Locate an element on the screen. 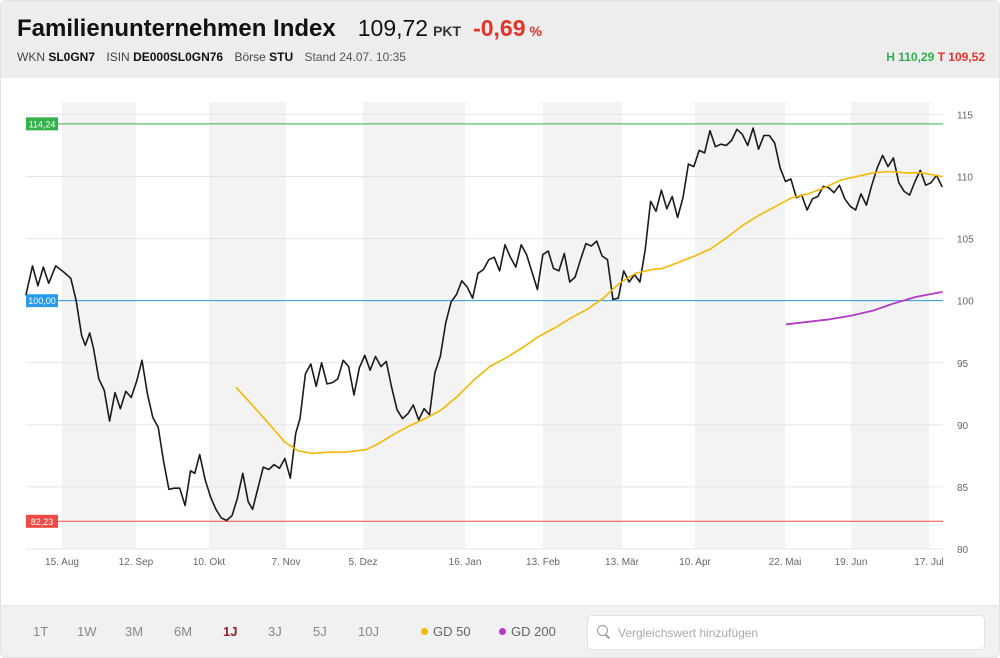 Image resolution: width=1000 pixels, height=658 pixels. high-low: H 110,29 T 109,52 is located at coordinates (935, 57).